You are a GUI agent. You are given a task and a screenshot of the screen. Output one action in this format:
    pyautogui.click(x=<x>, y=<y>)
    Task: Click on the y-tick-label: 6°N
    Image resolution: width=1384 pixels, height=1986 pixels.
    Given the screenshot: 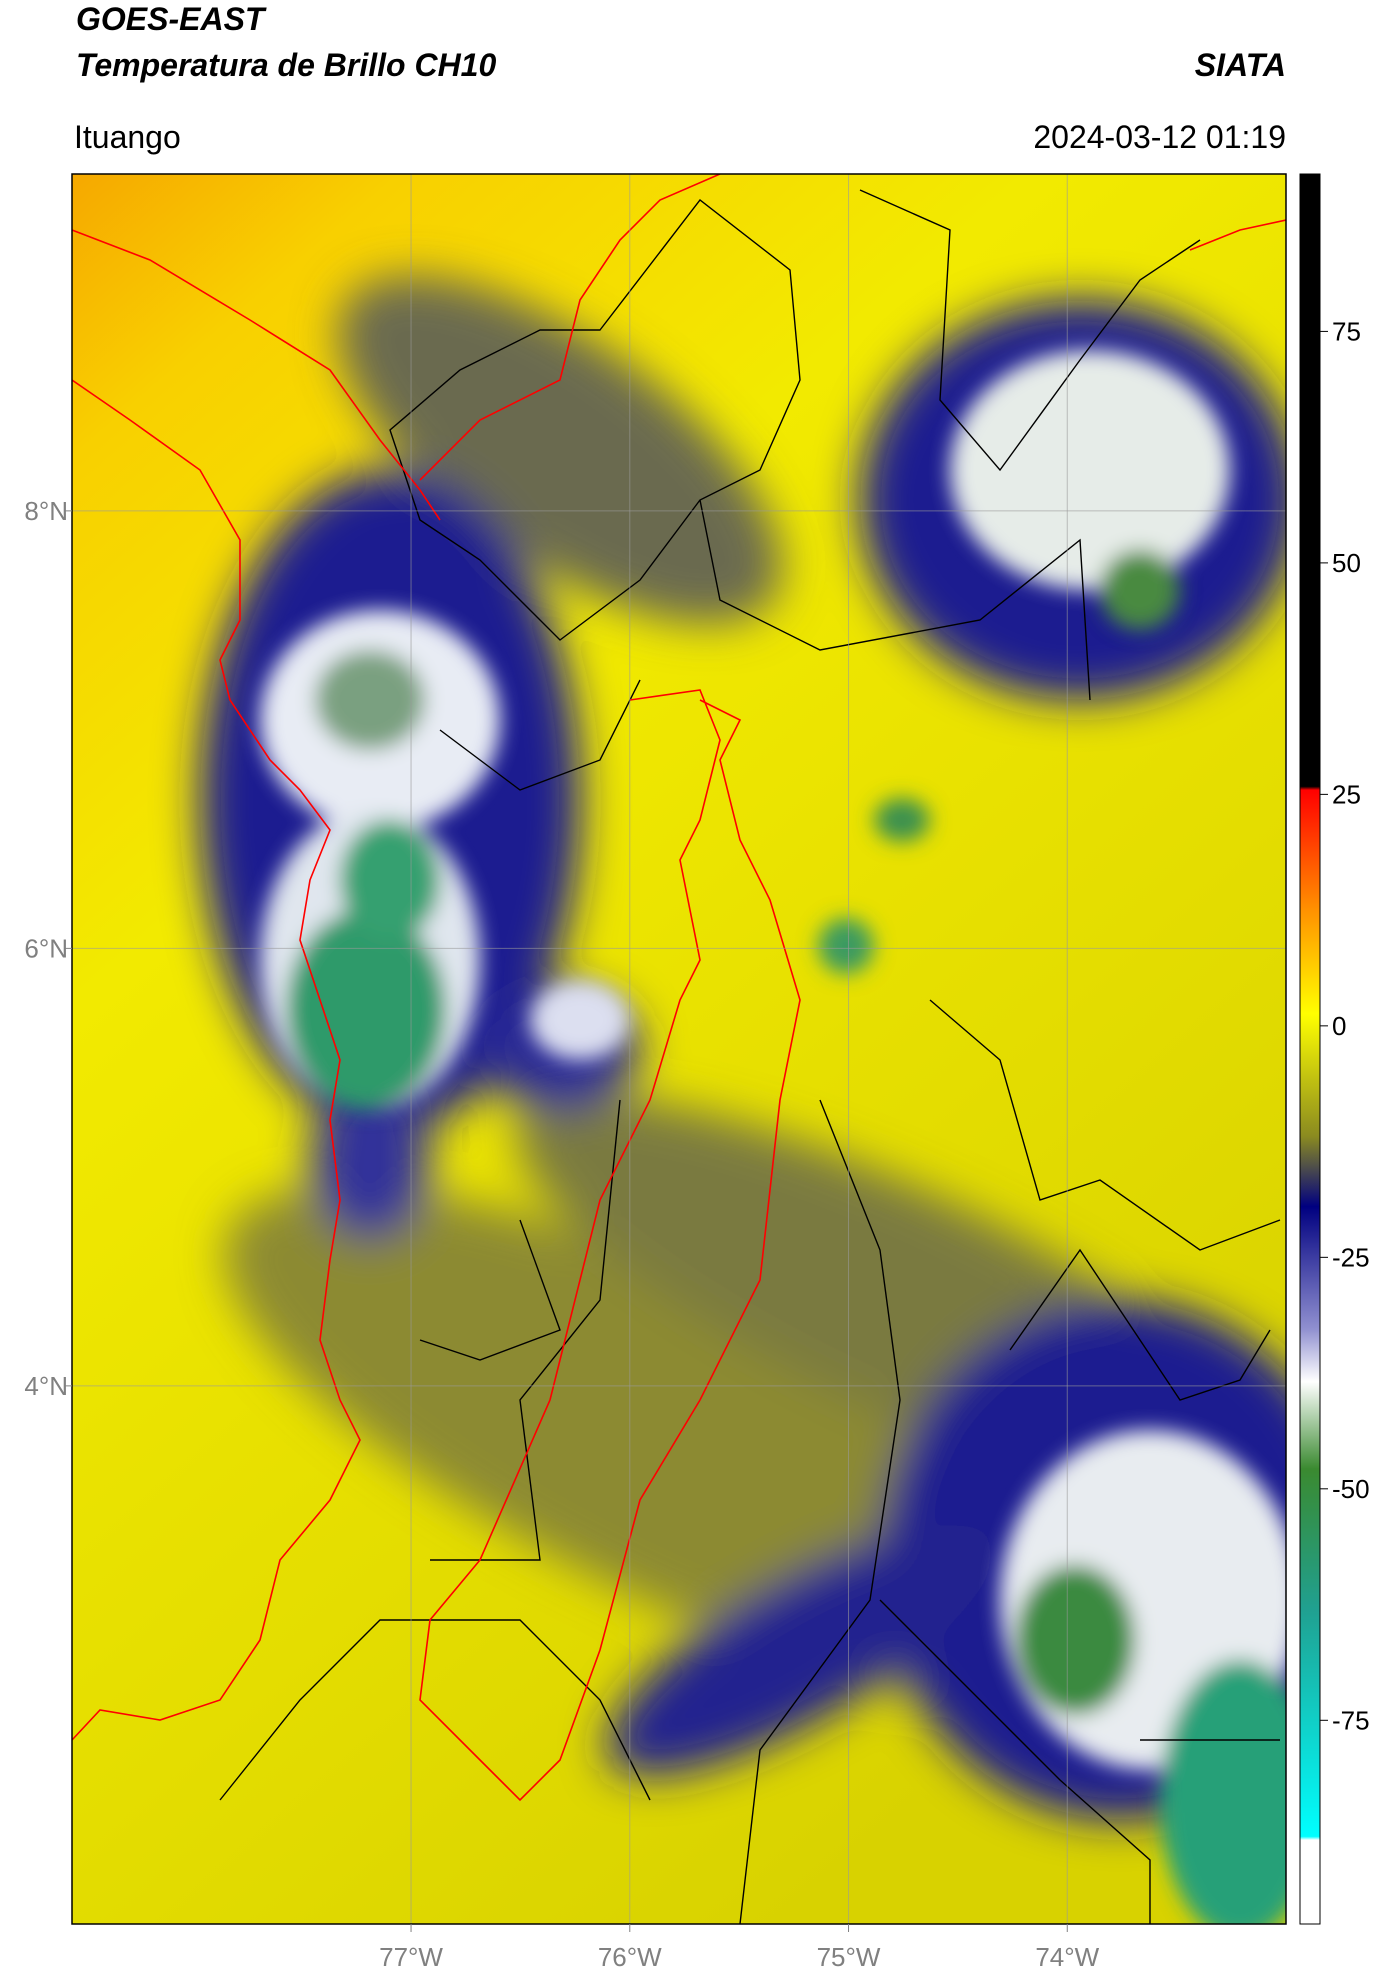 What is the action you would take?
    pyautogui.click(x=46, y=948)
    